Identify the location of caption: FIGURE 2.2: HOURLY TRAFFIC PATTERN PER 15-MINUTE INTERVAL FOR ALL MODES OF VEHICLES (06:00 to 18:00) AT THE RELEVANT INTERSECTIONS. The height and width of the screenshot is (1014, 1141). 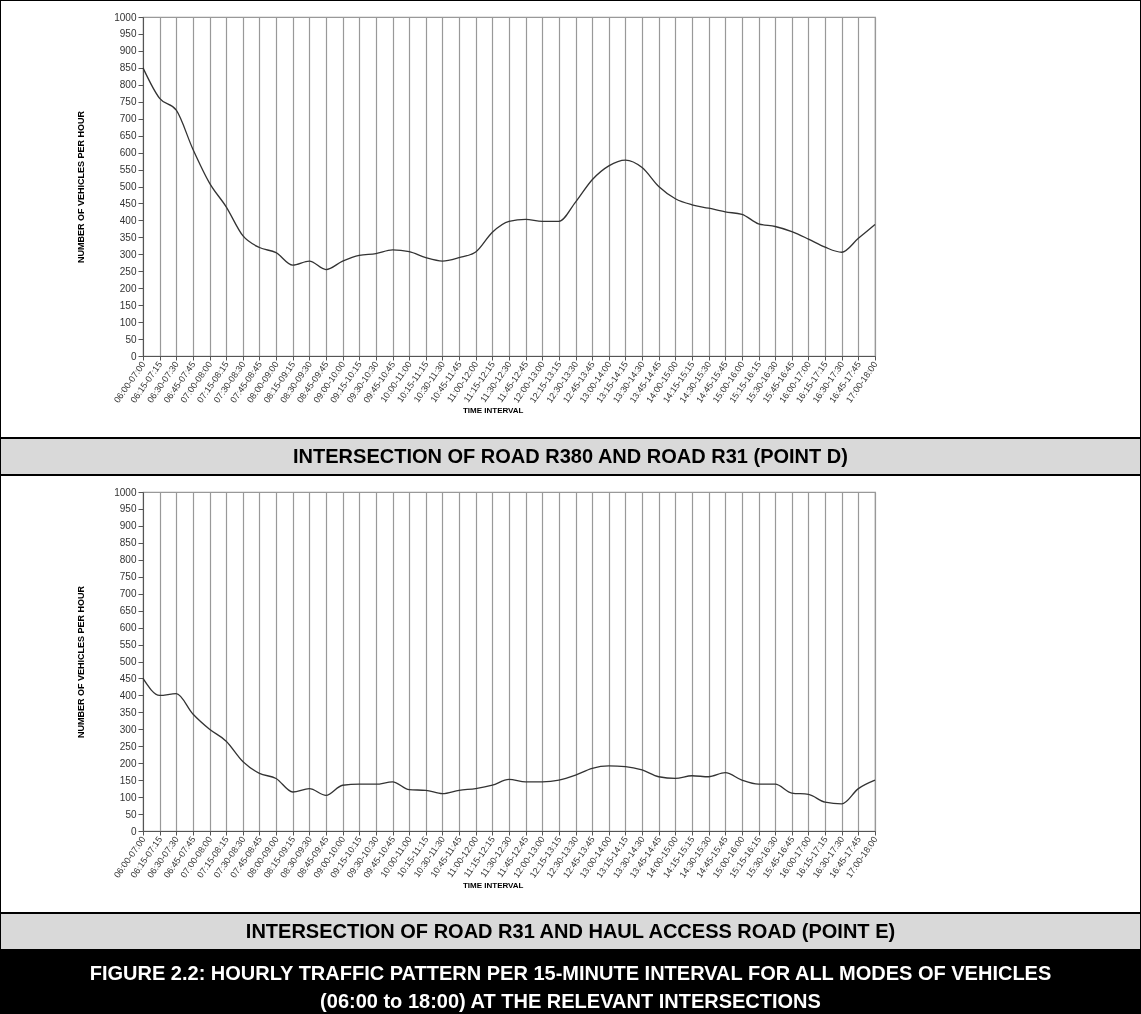
(570, 982).